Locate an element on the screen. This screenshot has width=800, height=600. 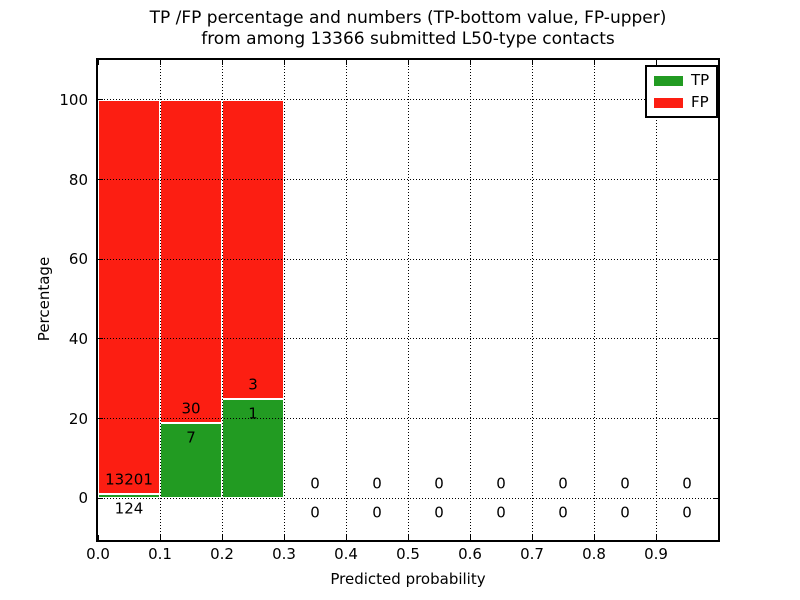
x-tick-label: 0.5 is located at coordinates (408, 554).